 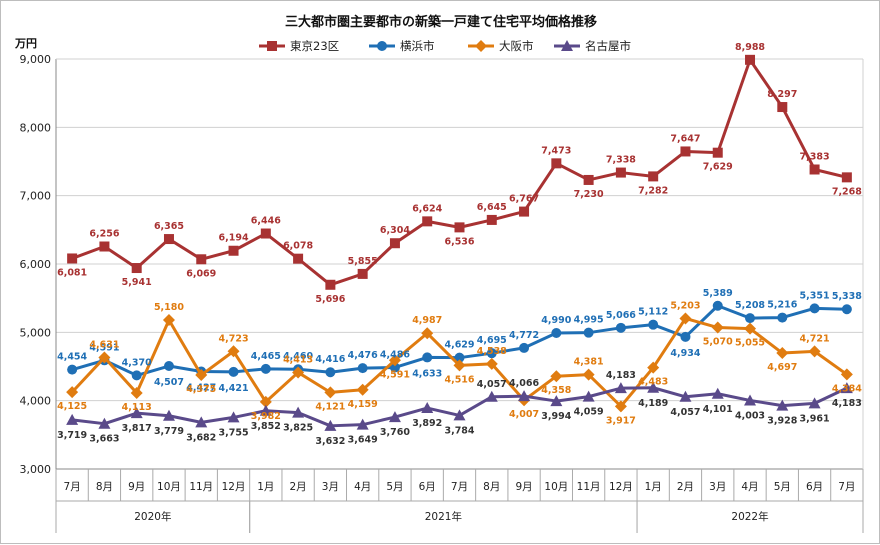 I want to click on data-label: 5,055, so click(x=750, y=343).